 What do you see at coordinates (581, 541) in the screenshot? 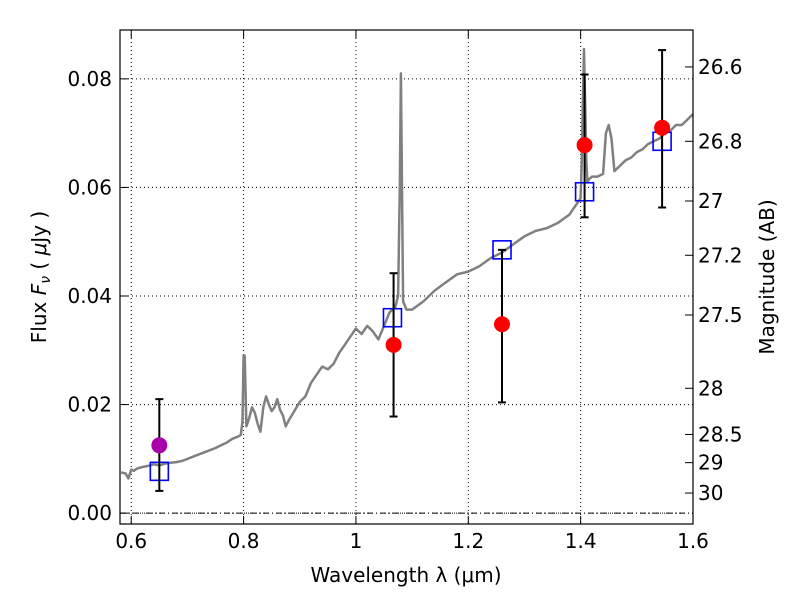
I see `x-tick-label: 1.4` at bounding box center [581, 541].